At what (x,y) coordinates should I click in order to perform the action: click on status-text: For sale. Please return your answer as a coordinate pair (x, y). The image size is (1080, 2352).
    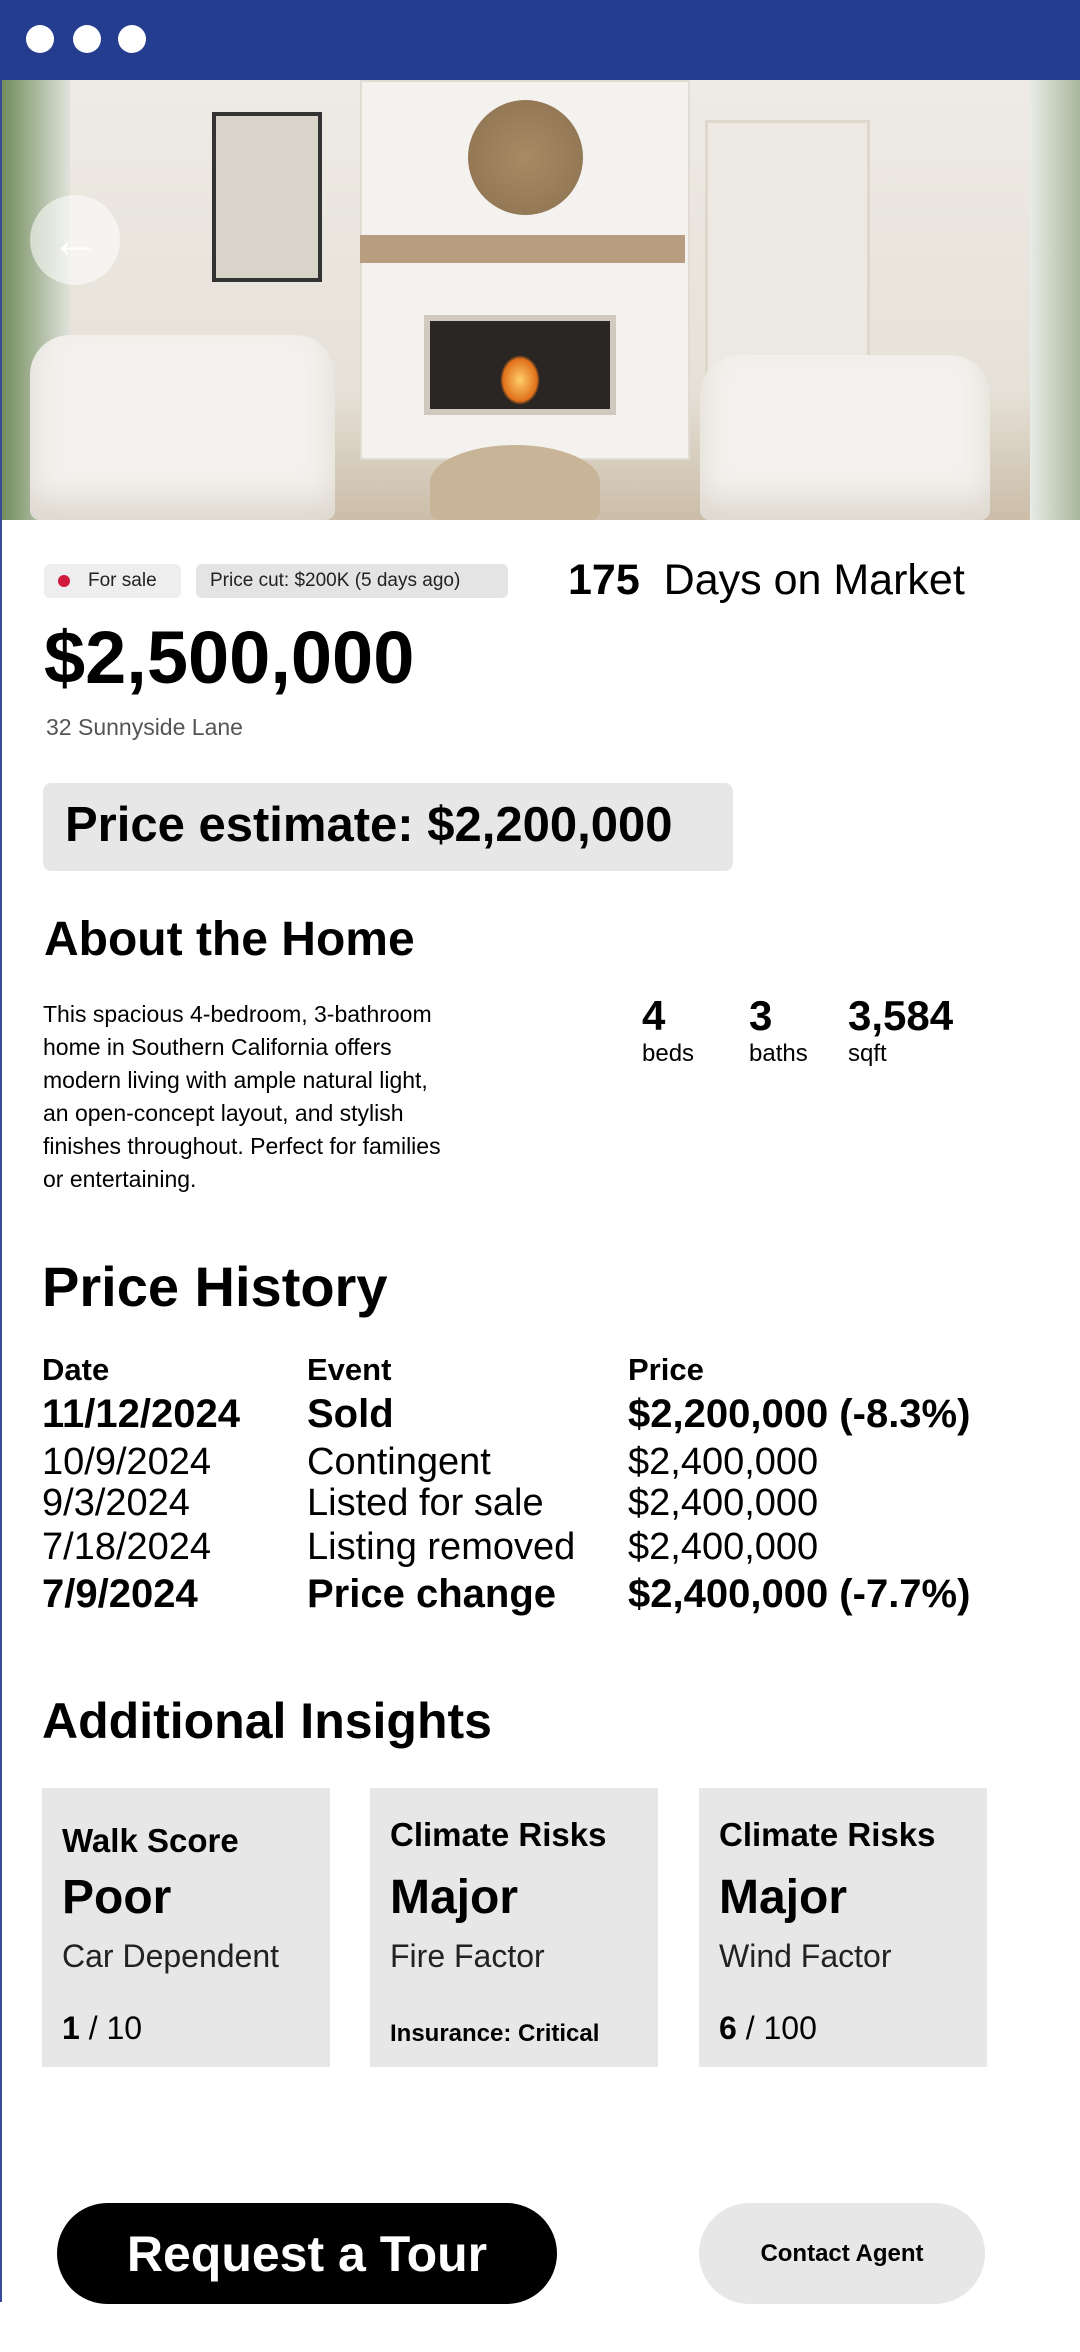
    Looking at the image, I should click on (122, 580).